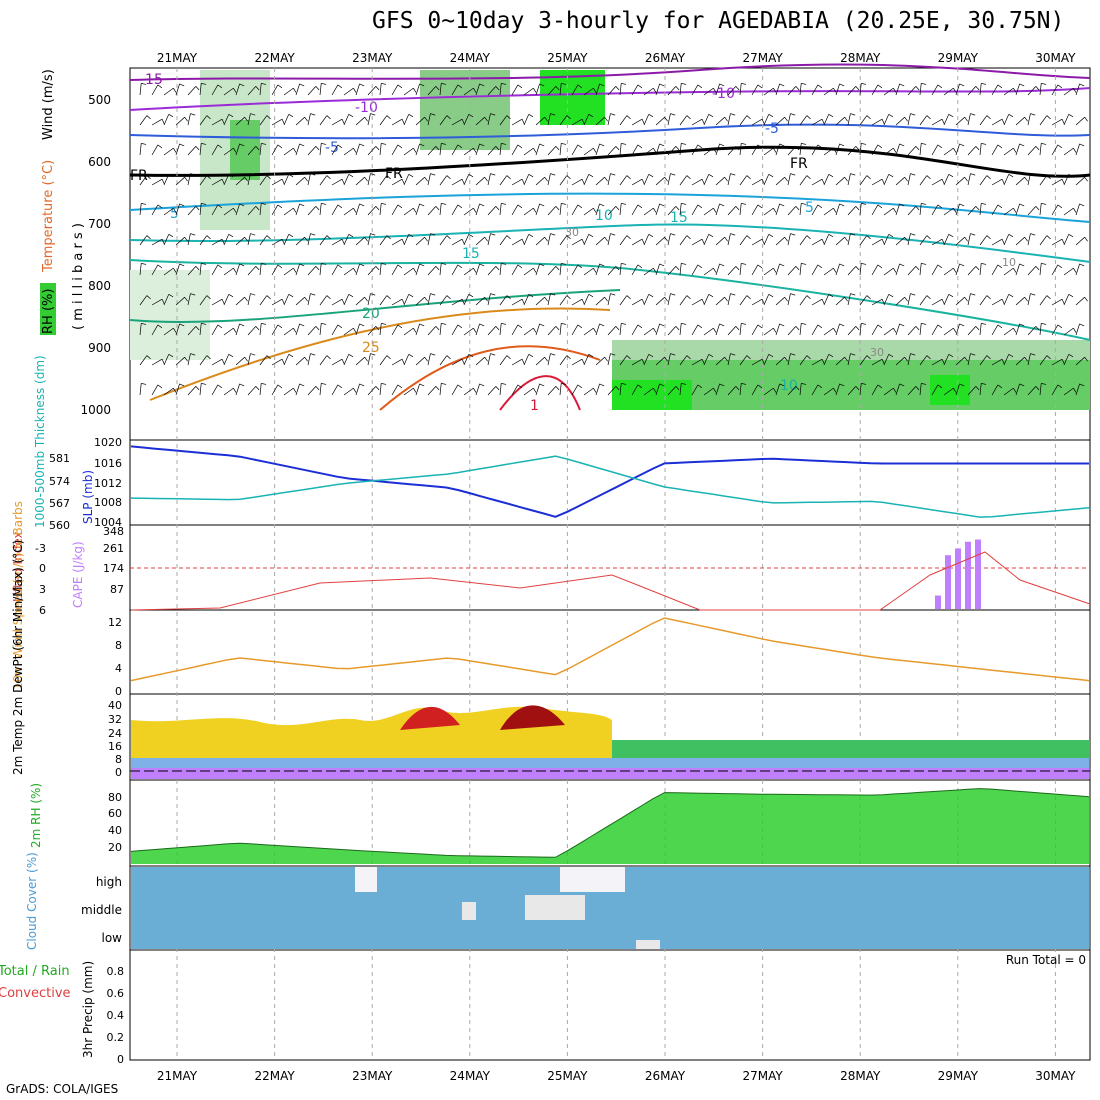 This screenshot has width=1100, height=1100. What do you see at coordinates (35, 971) in the screenshot?
I see `precip-total-label: Total / Rain` at bounding box center [35, 971].